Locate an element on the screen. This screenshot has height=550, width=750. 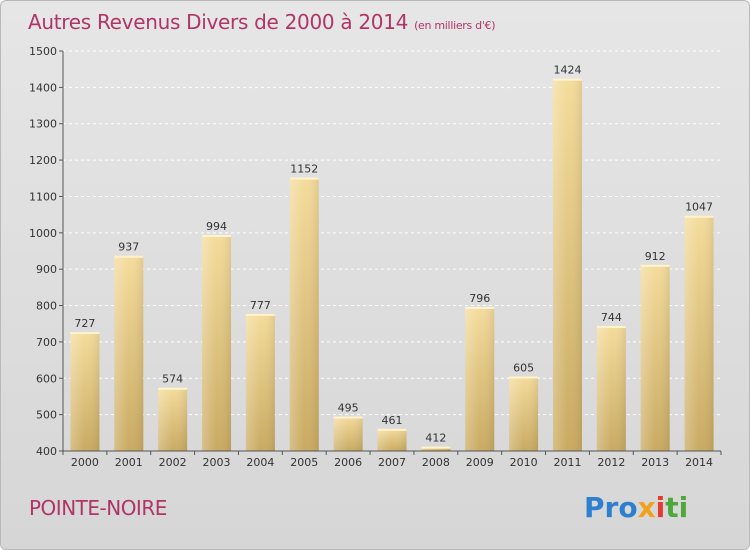
x-tick-label: 2001 is located at coordinates (129, 462).